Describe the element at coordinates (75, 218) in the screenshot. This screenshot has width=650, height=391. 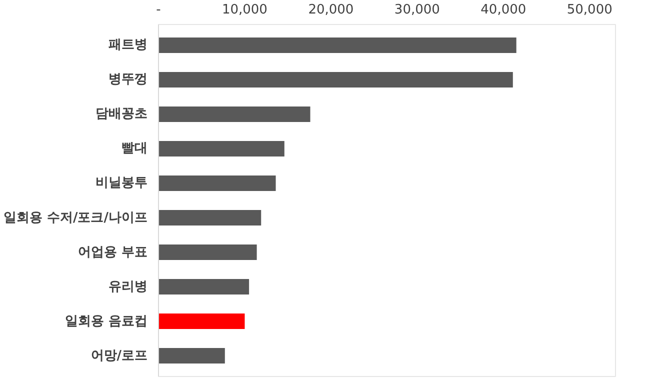
I see `y-tick-label: 일회용 수저/포크/나이프` at that location.